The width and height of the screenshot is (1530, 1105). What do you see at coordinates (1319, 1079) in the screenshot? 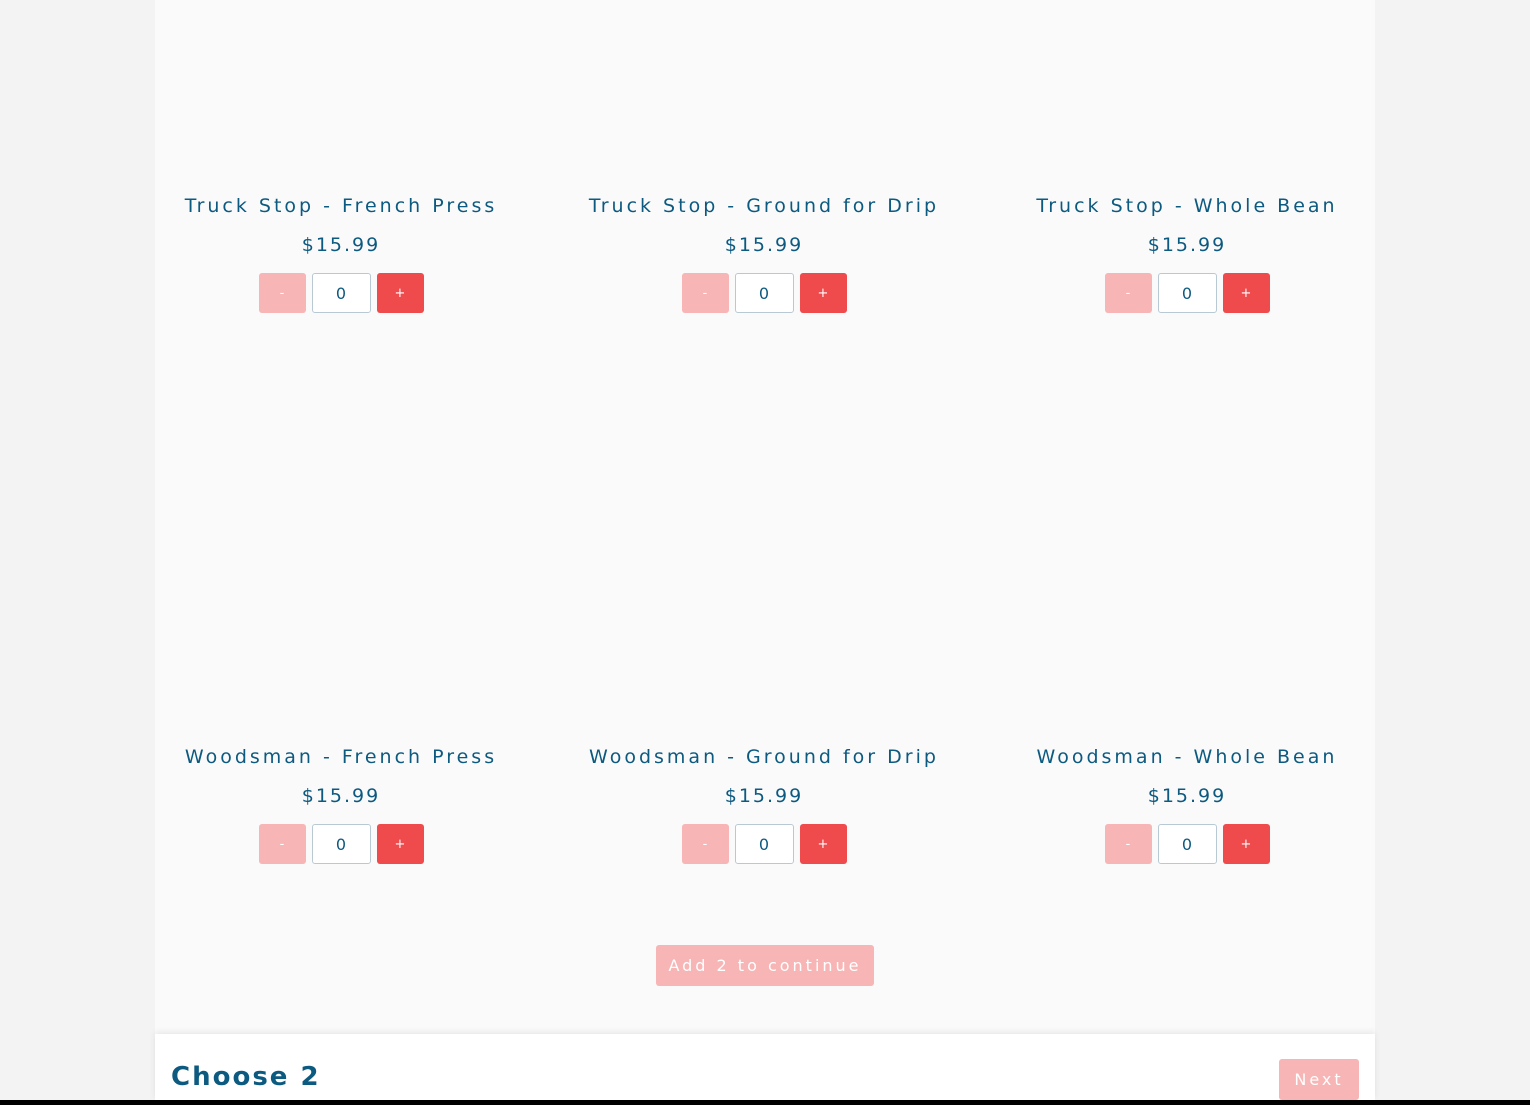
I see `next-button: Next` at bounding box center [1319, 1079].